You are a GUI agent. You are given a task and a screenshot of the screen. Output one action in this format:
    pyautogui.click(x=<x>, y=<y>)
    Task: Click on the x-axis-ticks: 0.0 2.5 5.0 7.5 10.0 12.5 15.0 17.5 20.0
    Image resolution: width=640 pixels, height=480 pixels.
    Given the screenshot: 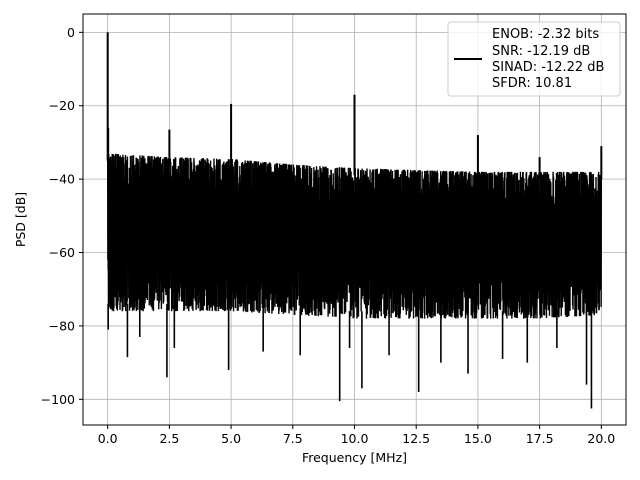 What is the action you would take?
    pyautogui.click(x=356, y=435)
    